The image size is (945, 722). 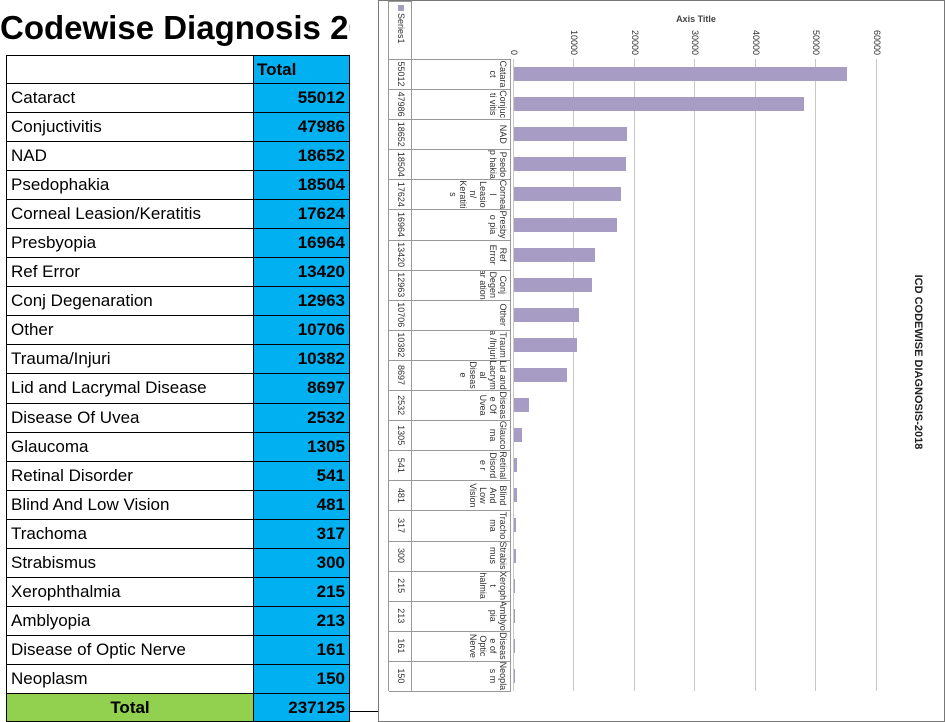 I want to click on row-value: 18652, so click(x=301, y=156).